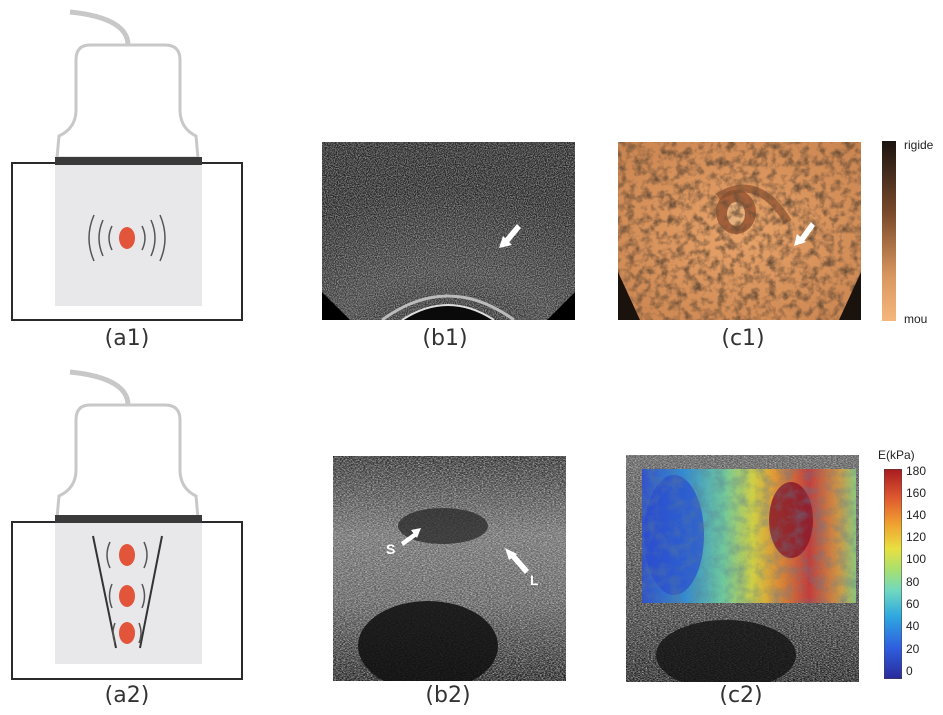  I want to click on caption-a2: (a2), so click(127, 695).